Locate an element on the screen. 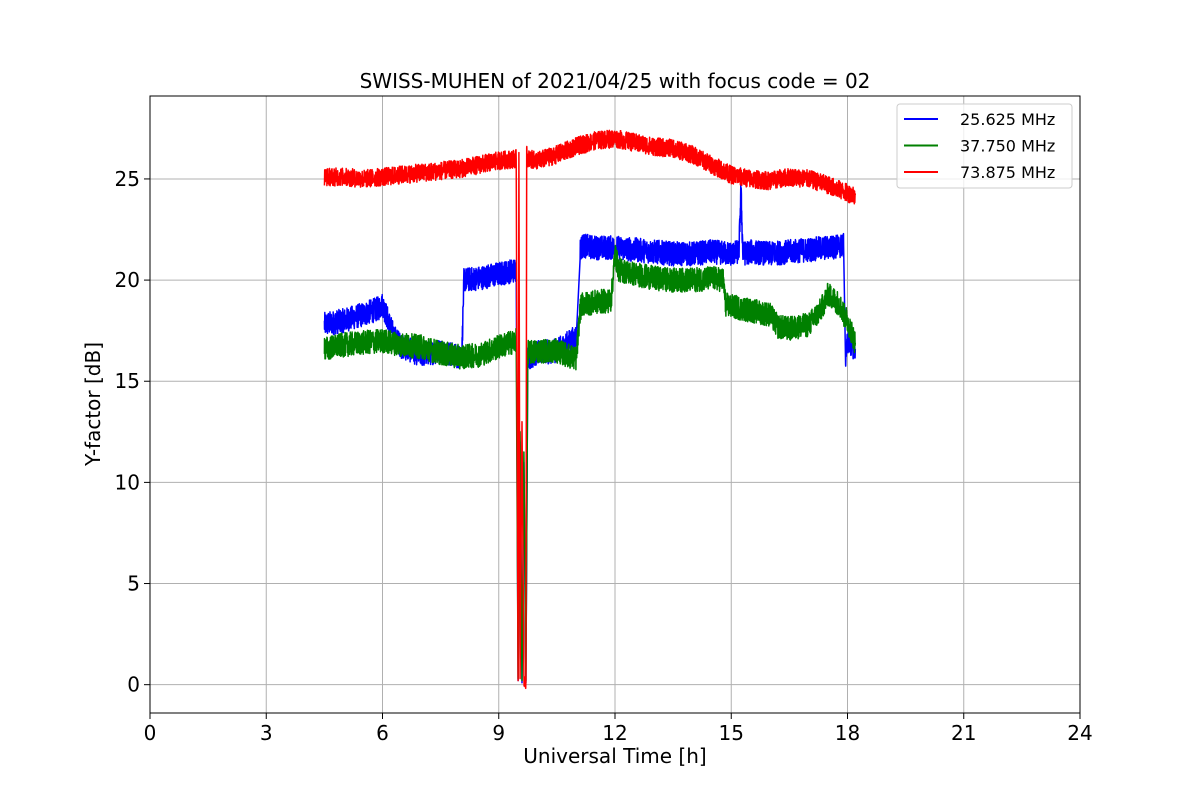 The height and width of the screenshot is (800, 1200). x-tick-label: 12 is located at coordinates (614, 733).